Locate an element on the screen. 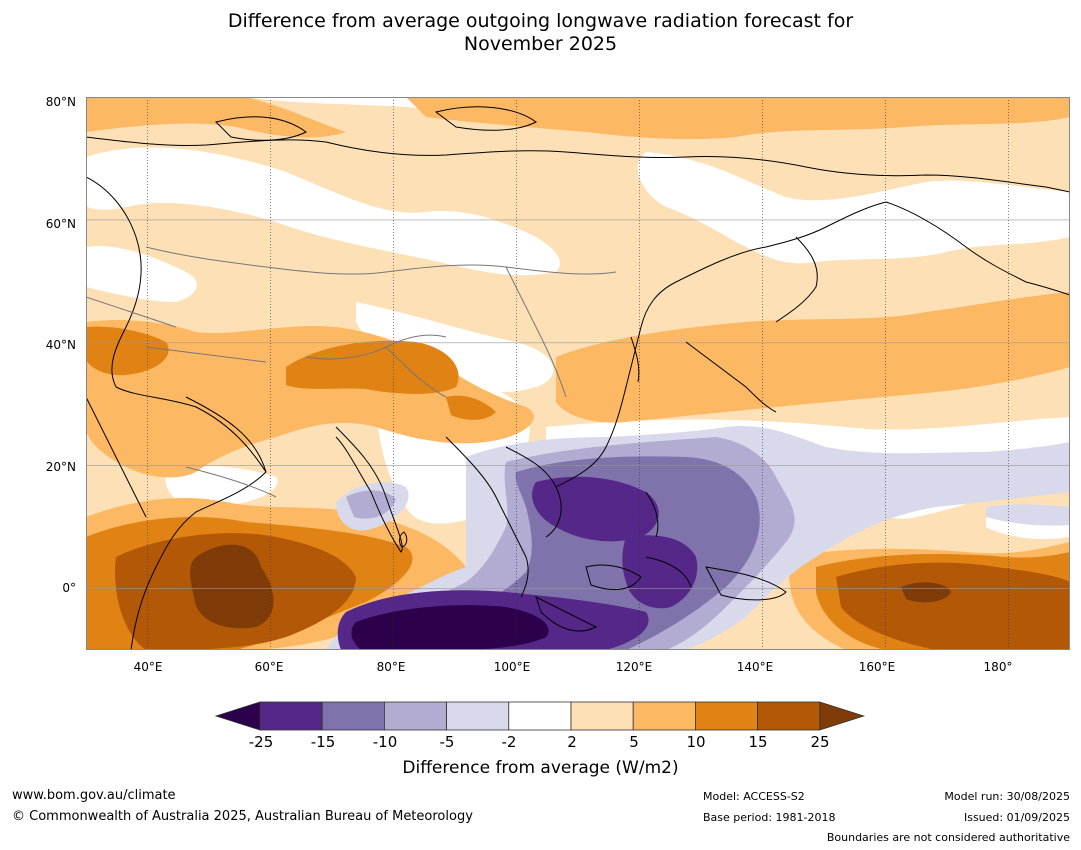 This screenshot has width=1081, height=850. lon-label-120e: 120°E is located at coordinates (634, 667).